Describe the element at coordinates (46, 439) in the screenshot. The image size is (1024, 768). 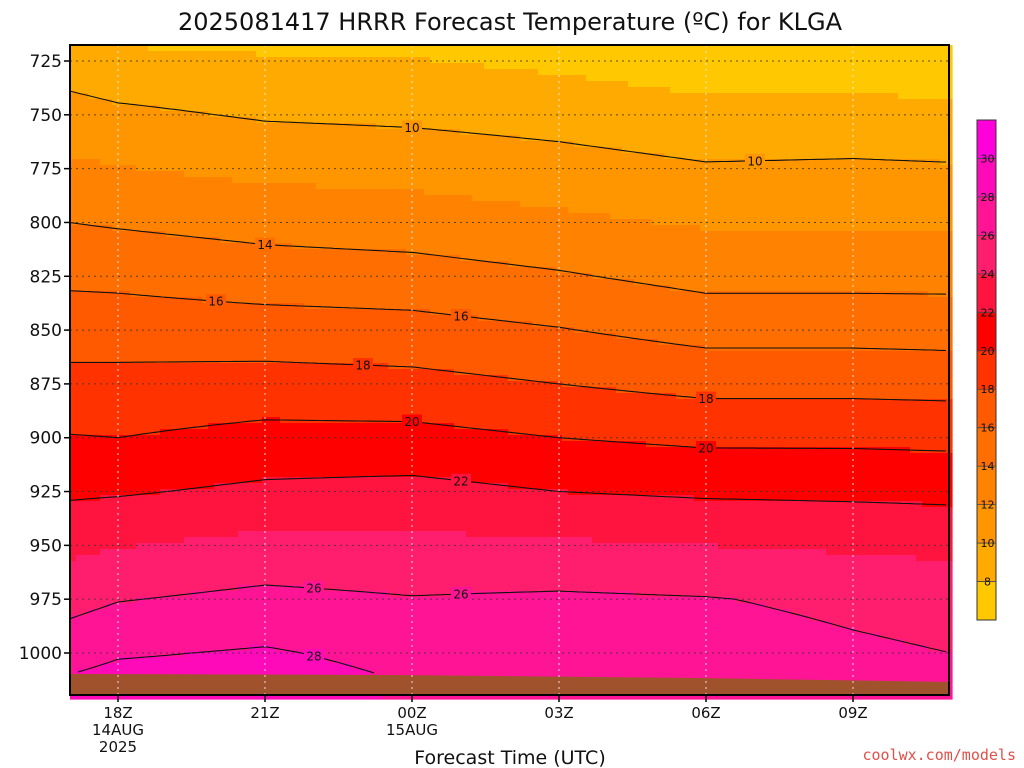
I see `y-tick-label: 900` at that location.